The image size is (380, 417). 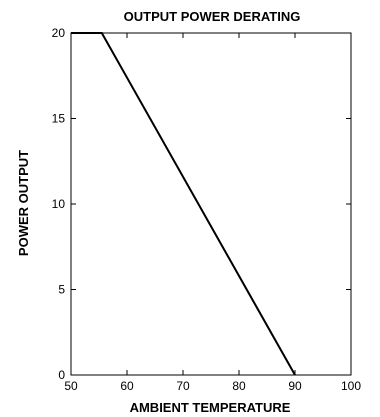 What do you see at coordinates (59, 33) in the screenshot?
I see `y-tick-label: 20` at bounding box center [59, 33].